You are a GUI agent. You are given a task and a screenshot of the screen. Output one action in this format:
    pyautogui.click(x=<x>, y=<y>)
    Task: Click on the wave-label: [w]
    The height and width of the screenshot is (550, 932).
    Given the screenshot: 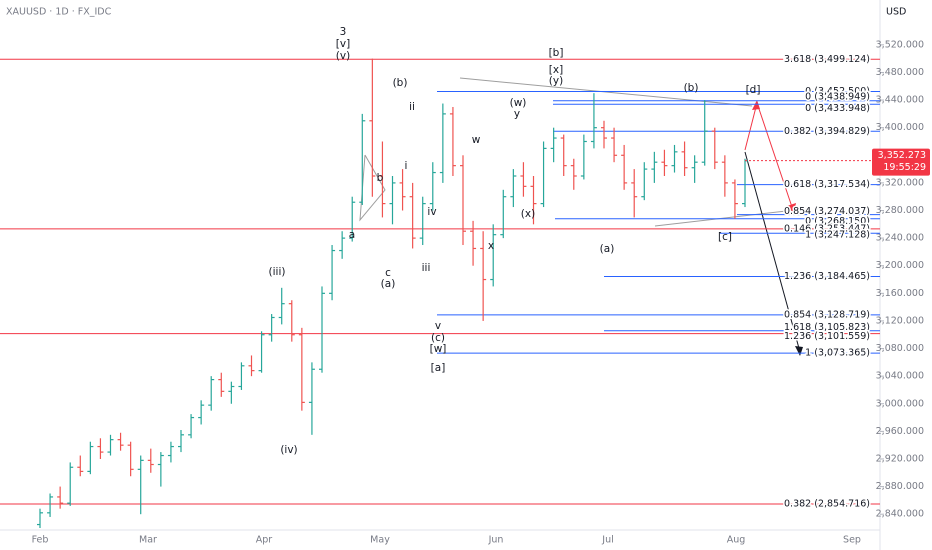 What is the action you would take?
    pyautogui.click(x=438, y=349)
    